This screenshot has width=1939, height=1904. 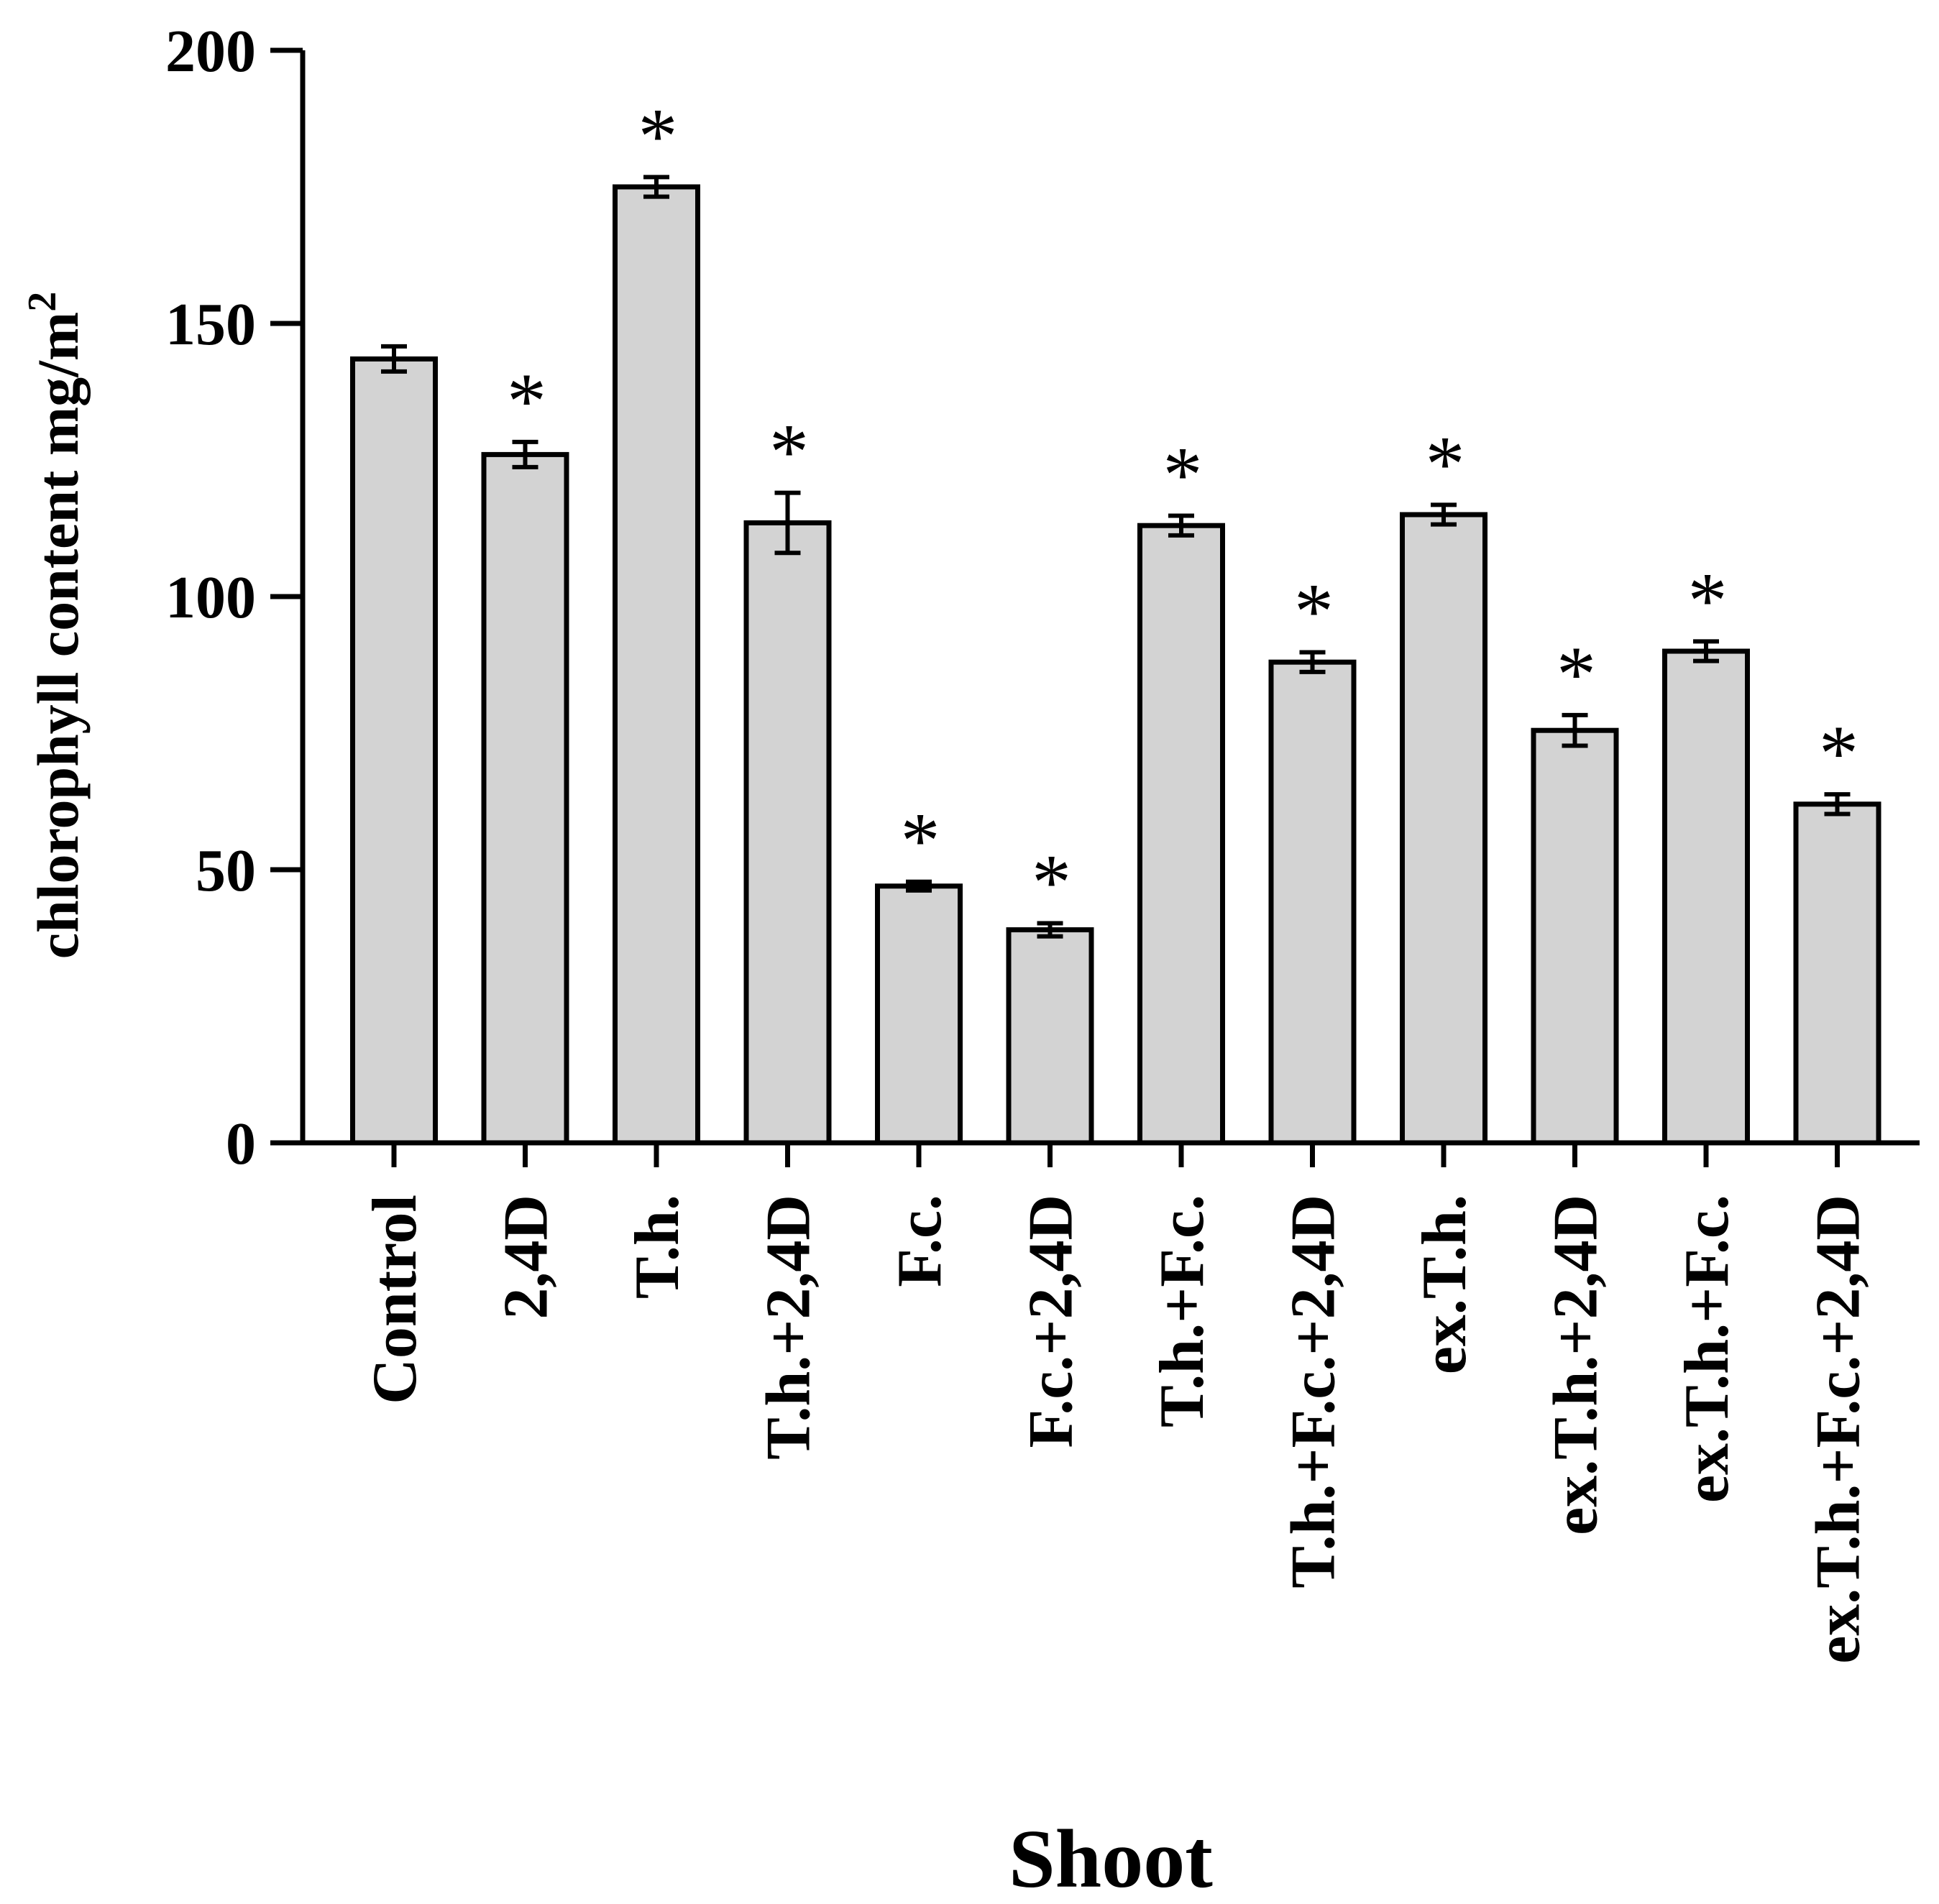 What do you see at coordinates (1314, 1391) in the screenshot?
I see `x-tick-label: T.h.+F.c.+2,4D` at bounding box center [1314, 1391].